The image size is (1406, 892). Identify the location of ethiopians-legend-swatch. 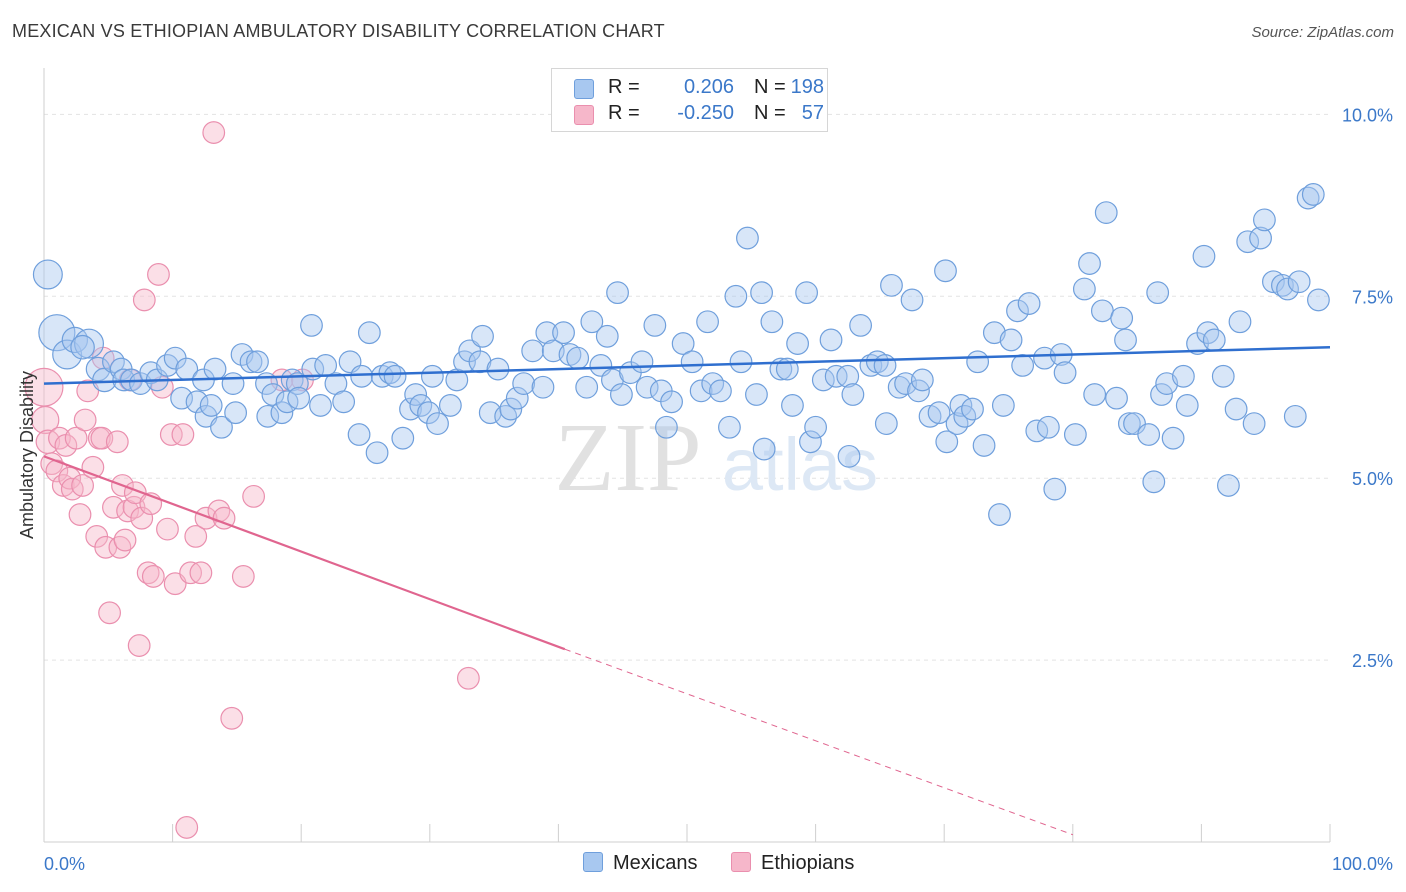
(741, 862).